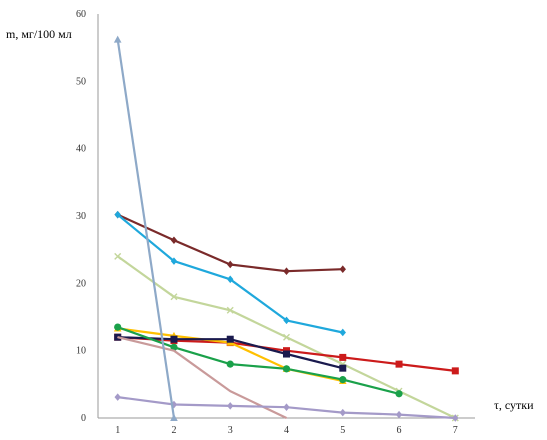  Describe the element at coordinates (342, 430) in the screenshot. I see `x-tick-label: 5` at that location.